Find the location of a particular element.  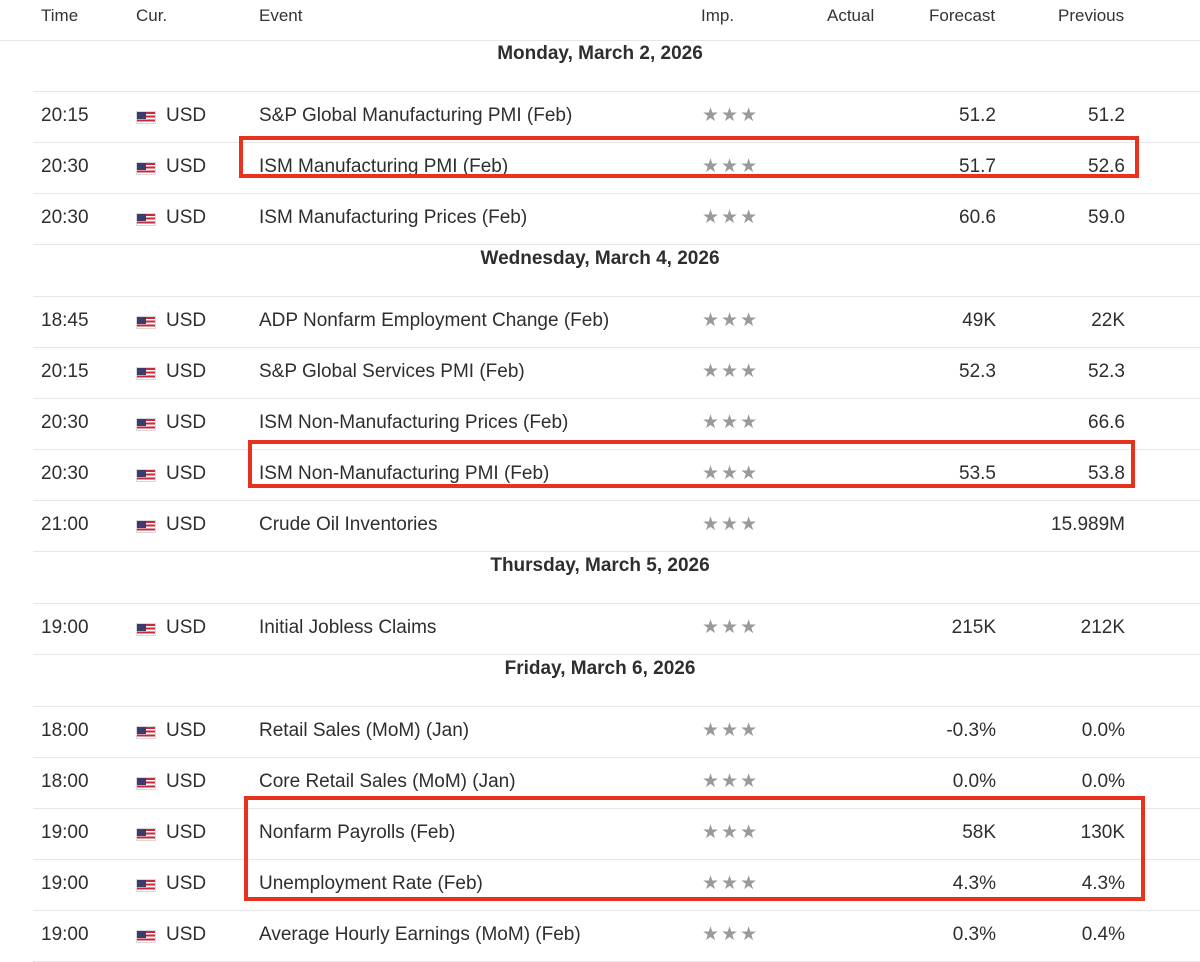

row-event: S&P Global Services PMI (Feb) is located at coordinates (392, 371).